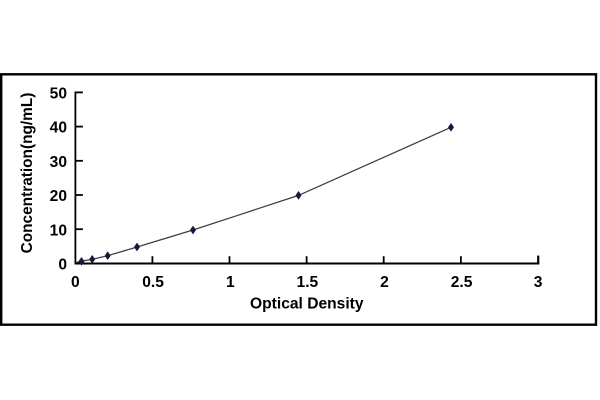 The height and width of the screenshot is (400, 600). What do you see at coordinates (307, 304) in the screenshot?
I see `svg-text: Optical Density` at bounding box center [307, 304].